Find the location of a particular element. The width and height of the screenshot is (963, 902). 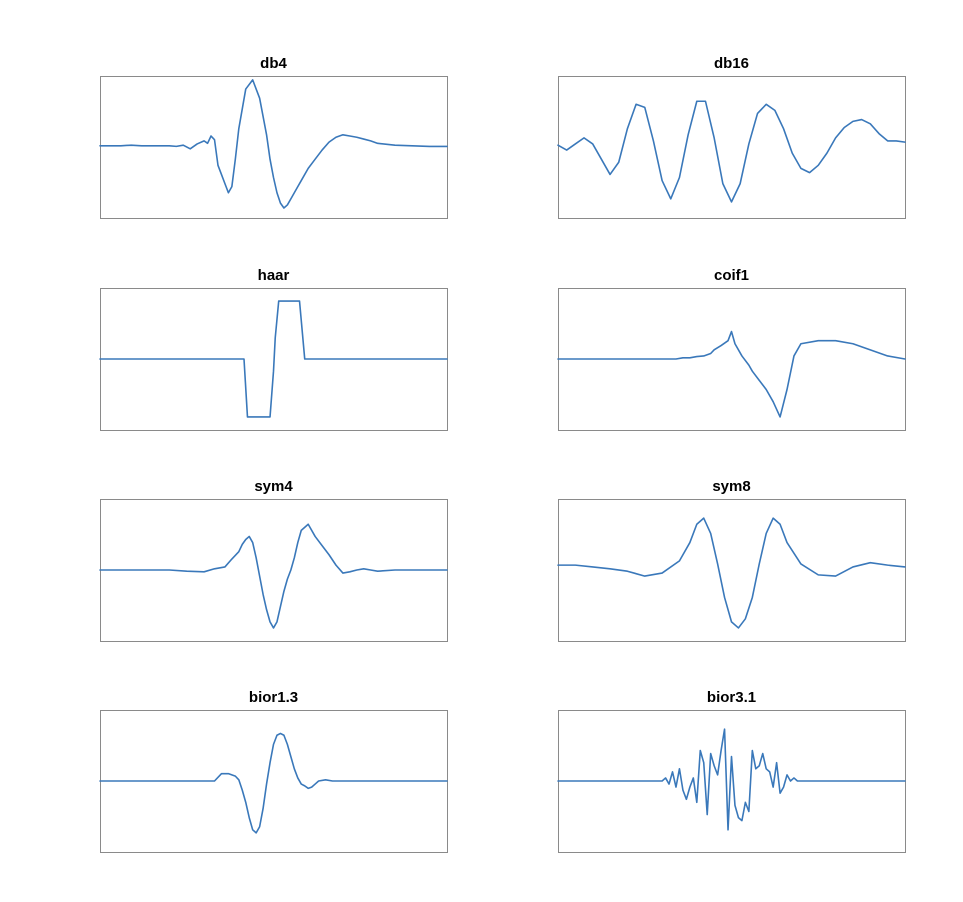

panel-sym4: sym4 is located at coordinates (273, 560).